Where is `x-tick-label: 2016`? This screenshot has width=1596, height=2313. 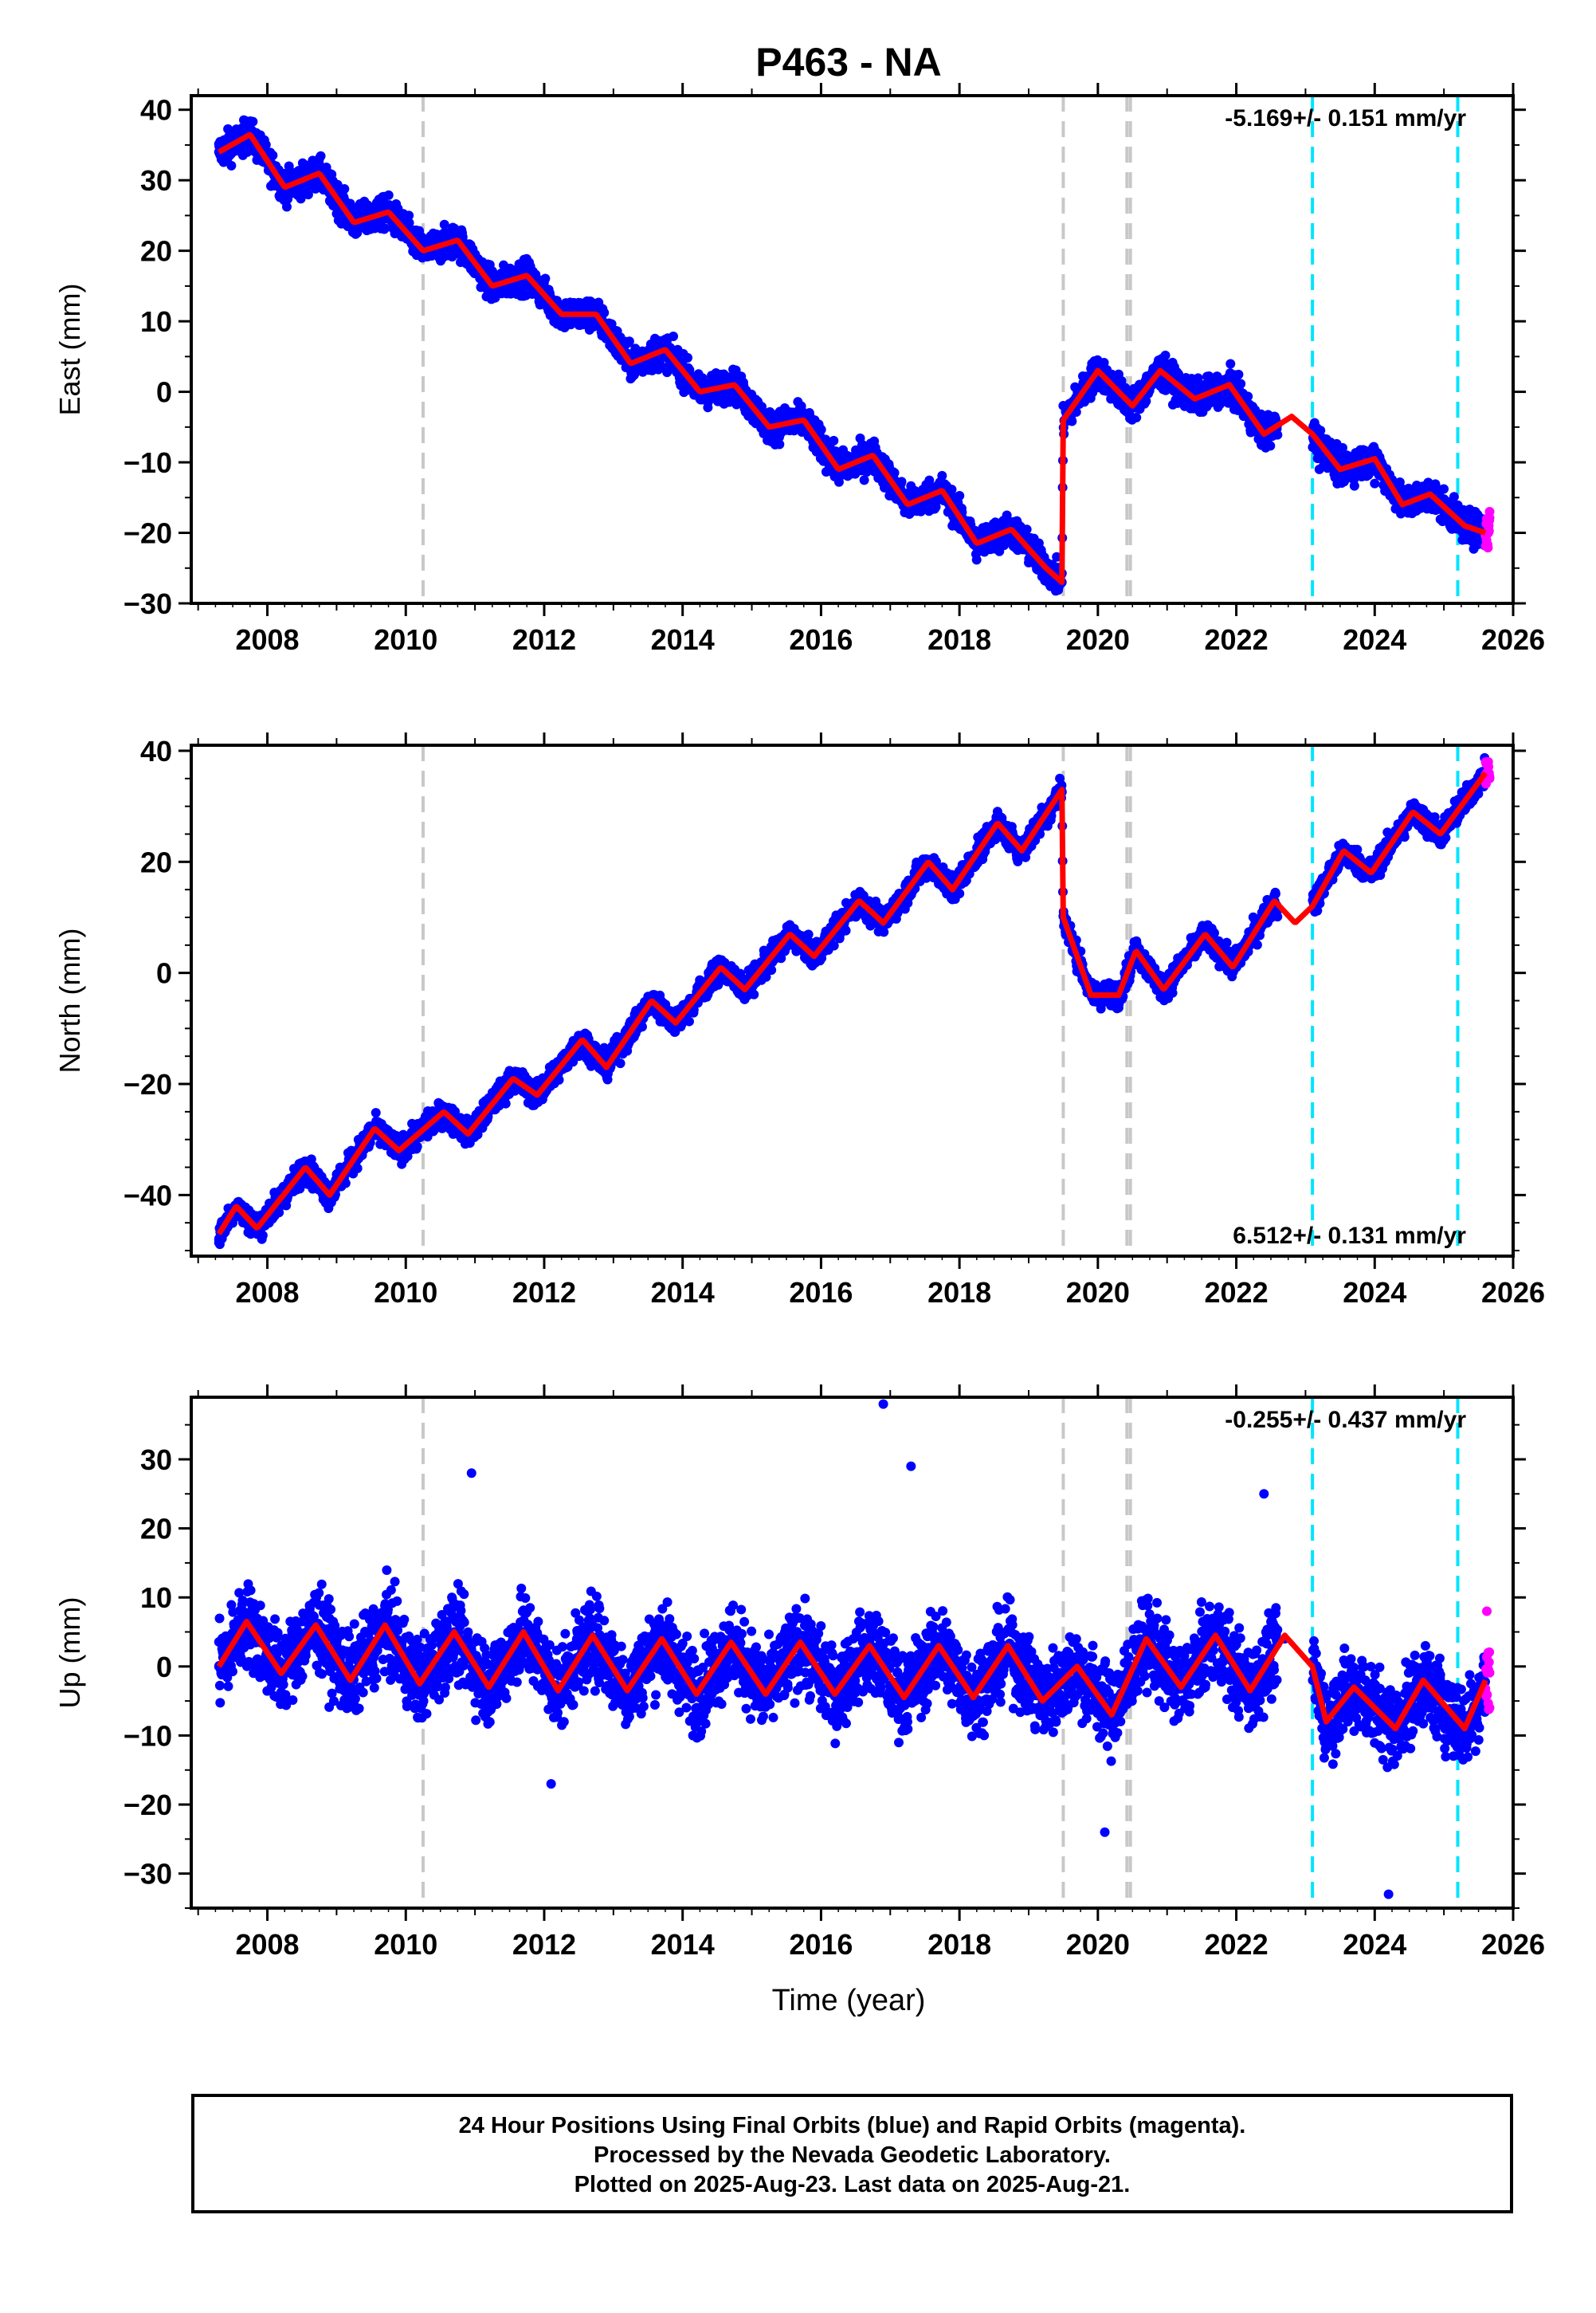
x-tick-label: 2016 is located at coordinates (821, 640).